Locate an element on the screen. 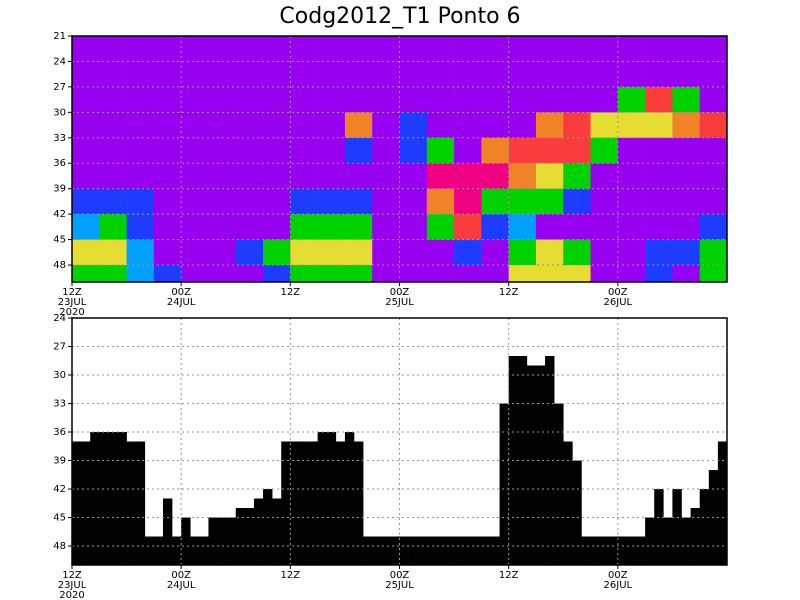 The height and width of the screenshot is (600, 800). y-tick-label: 39 is located at coordinates (59, 189).